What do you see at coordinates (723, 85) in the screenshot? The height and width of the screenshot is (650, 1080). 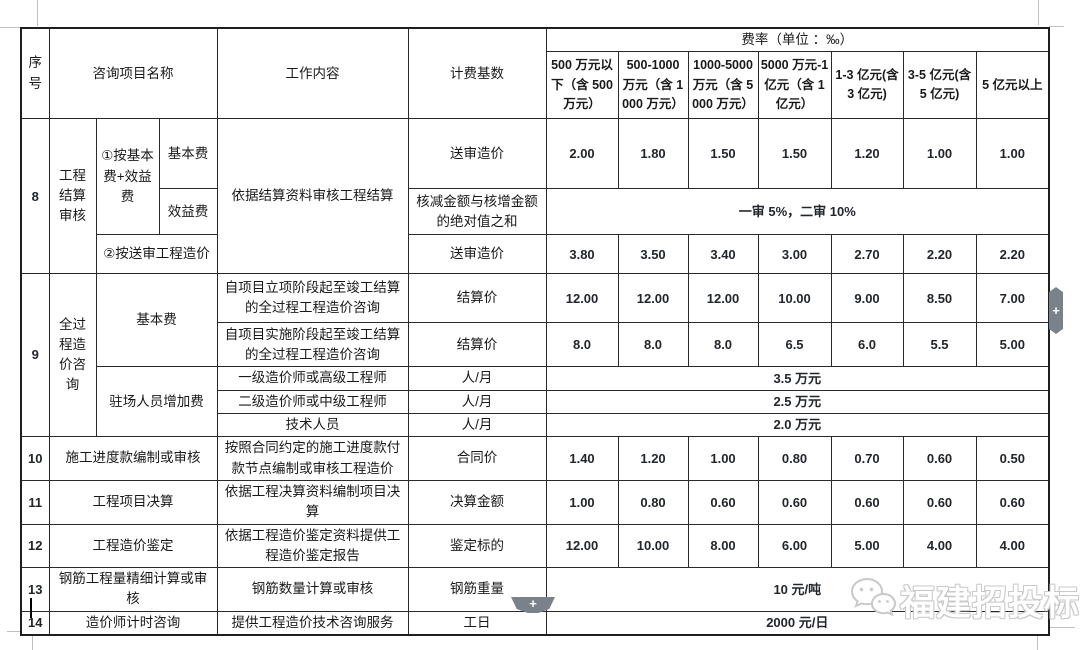 I see `header-range-3: 1000-5000 万元（含 5000 万元）` at bounding box center [723, 85].